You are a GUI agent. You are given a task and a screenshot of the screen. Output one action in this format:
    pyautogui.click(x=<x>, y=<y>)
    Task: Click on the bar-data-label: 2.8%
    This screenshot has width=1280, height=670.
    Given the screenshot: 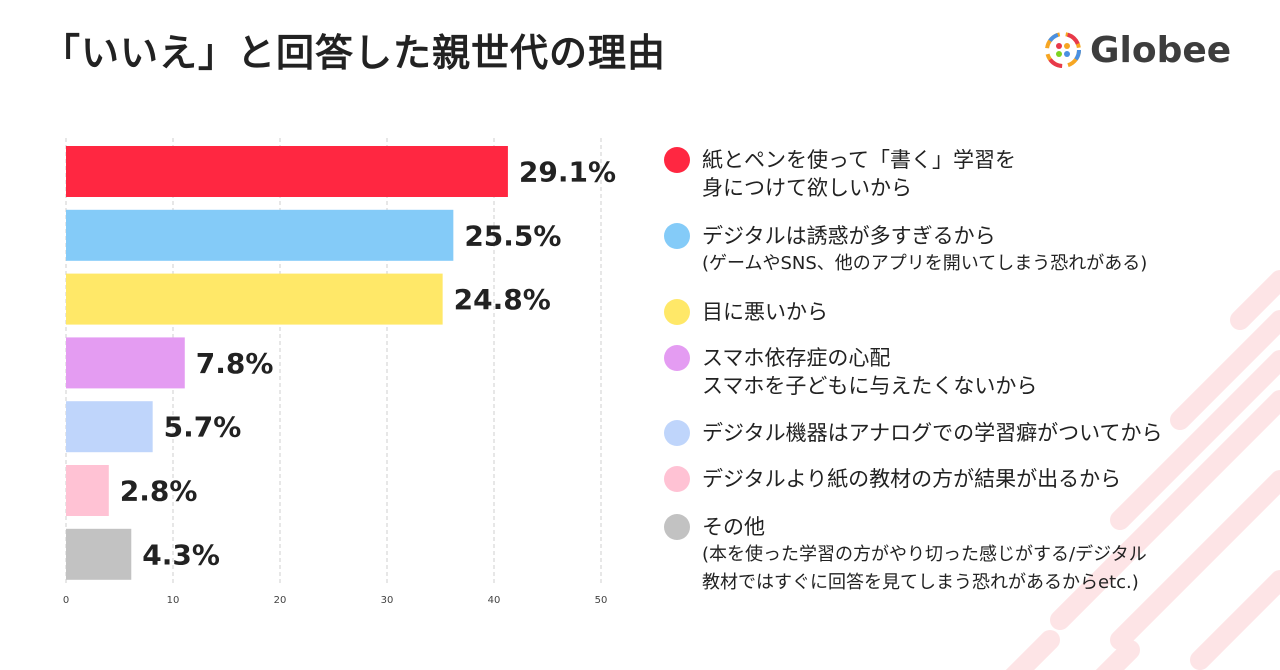 What is the action you would take?
    pyautogui.click(x=159, y=491)
    